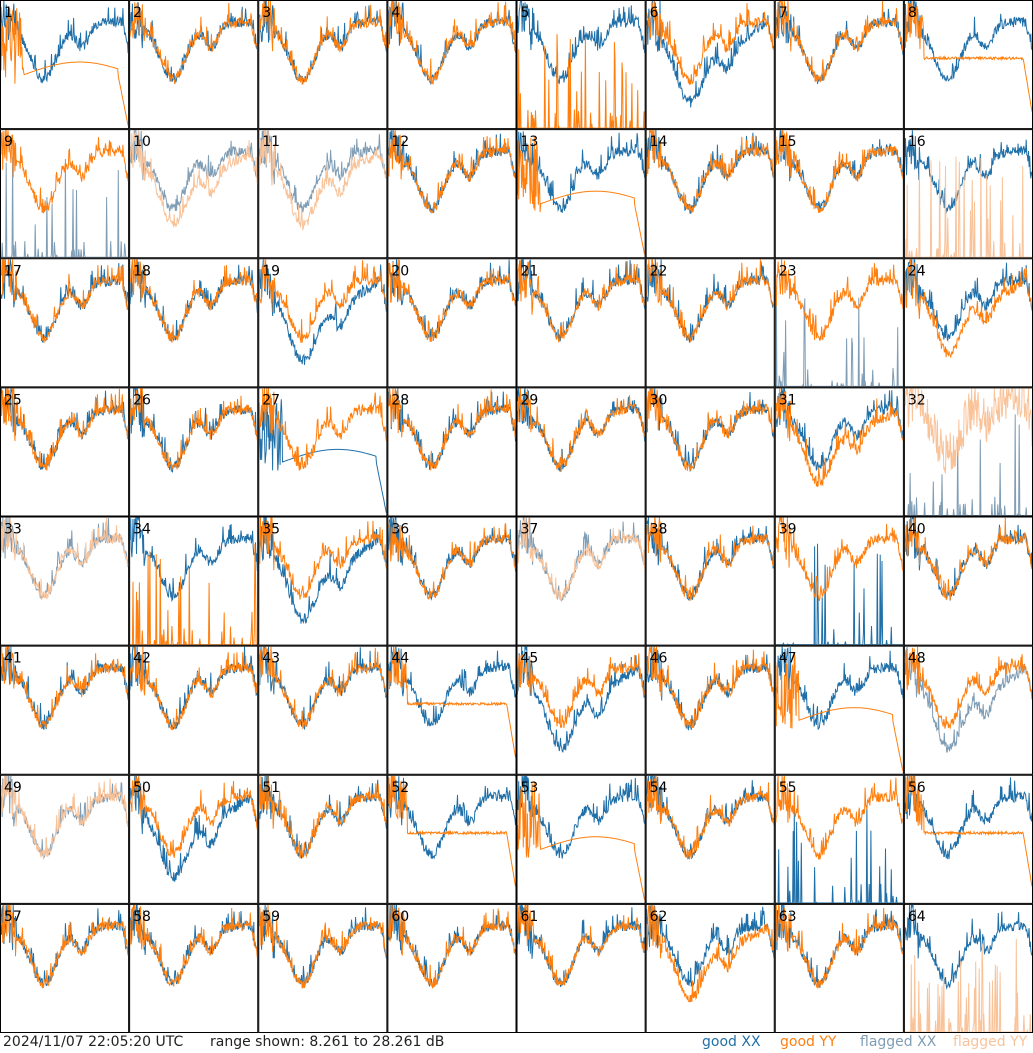 This screenshot has width=1033, height=1053. What do you see at coordinates (731, 1042) in the screenshot?
I see `legend-good-xx: good XX` at bounding box center [731, 1042].